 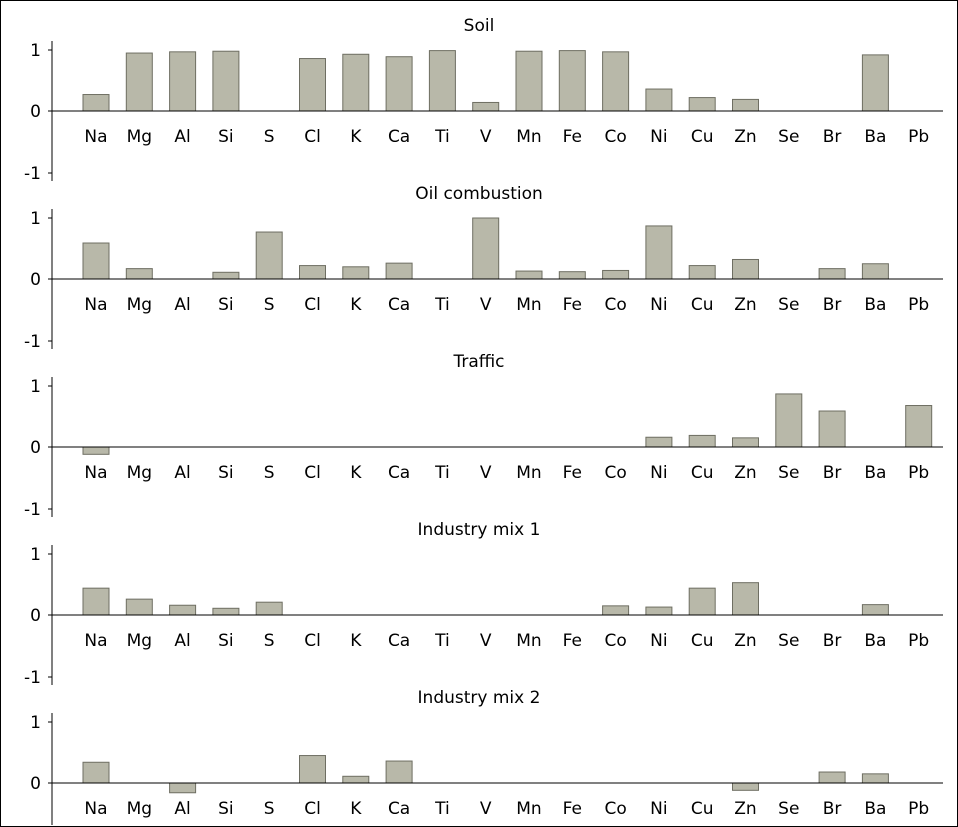 What do you see at coordinates (478, 362) in the screenshot?
I see `chart-title: Traffic` at bounding box center [478, 362].